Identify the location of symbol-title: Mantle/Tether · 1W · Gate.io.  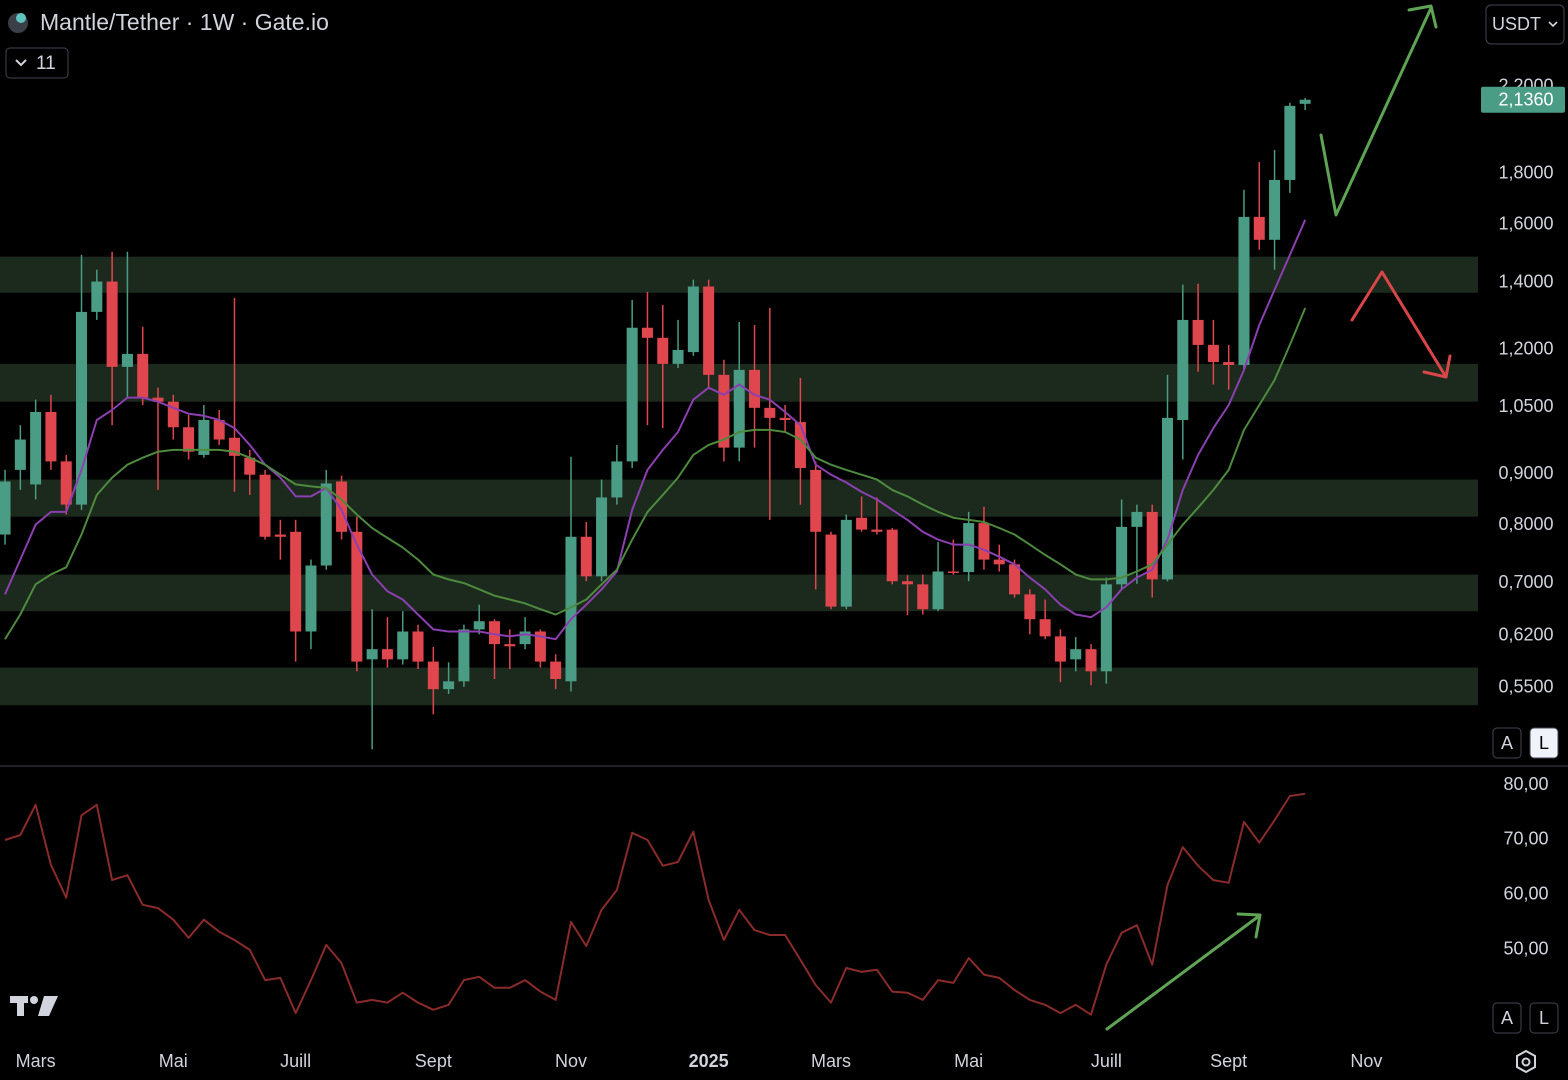
(184, 22).